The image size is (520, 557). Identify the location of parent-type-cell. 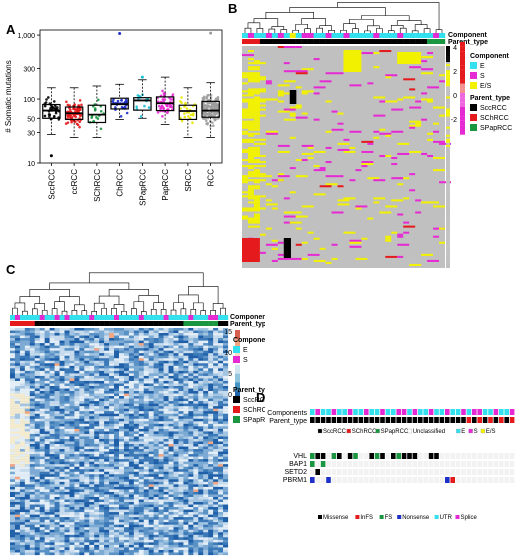
(156, 323).